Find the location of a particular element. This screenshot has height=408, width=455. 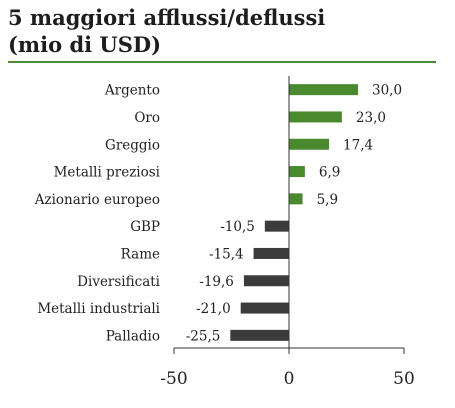

value-label-1: 30,0 is located at coordinates (387, 91).